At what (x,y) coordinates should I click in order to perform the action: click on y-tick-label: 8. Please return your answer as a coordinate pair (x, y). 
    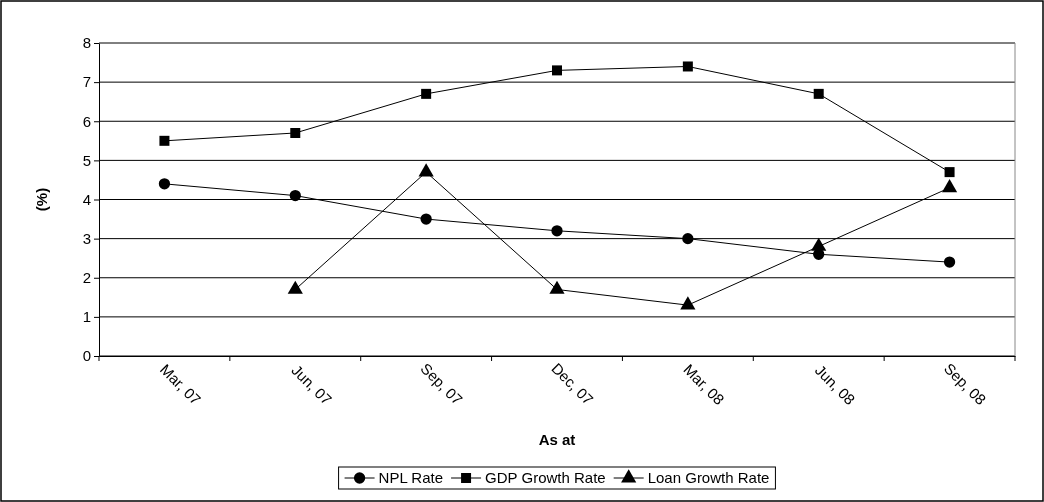
    Looking at the image, I should click on (86, 43).